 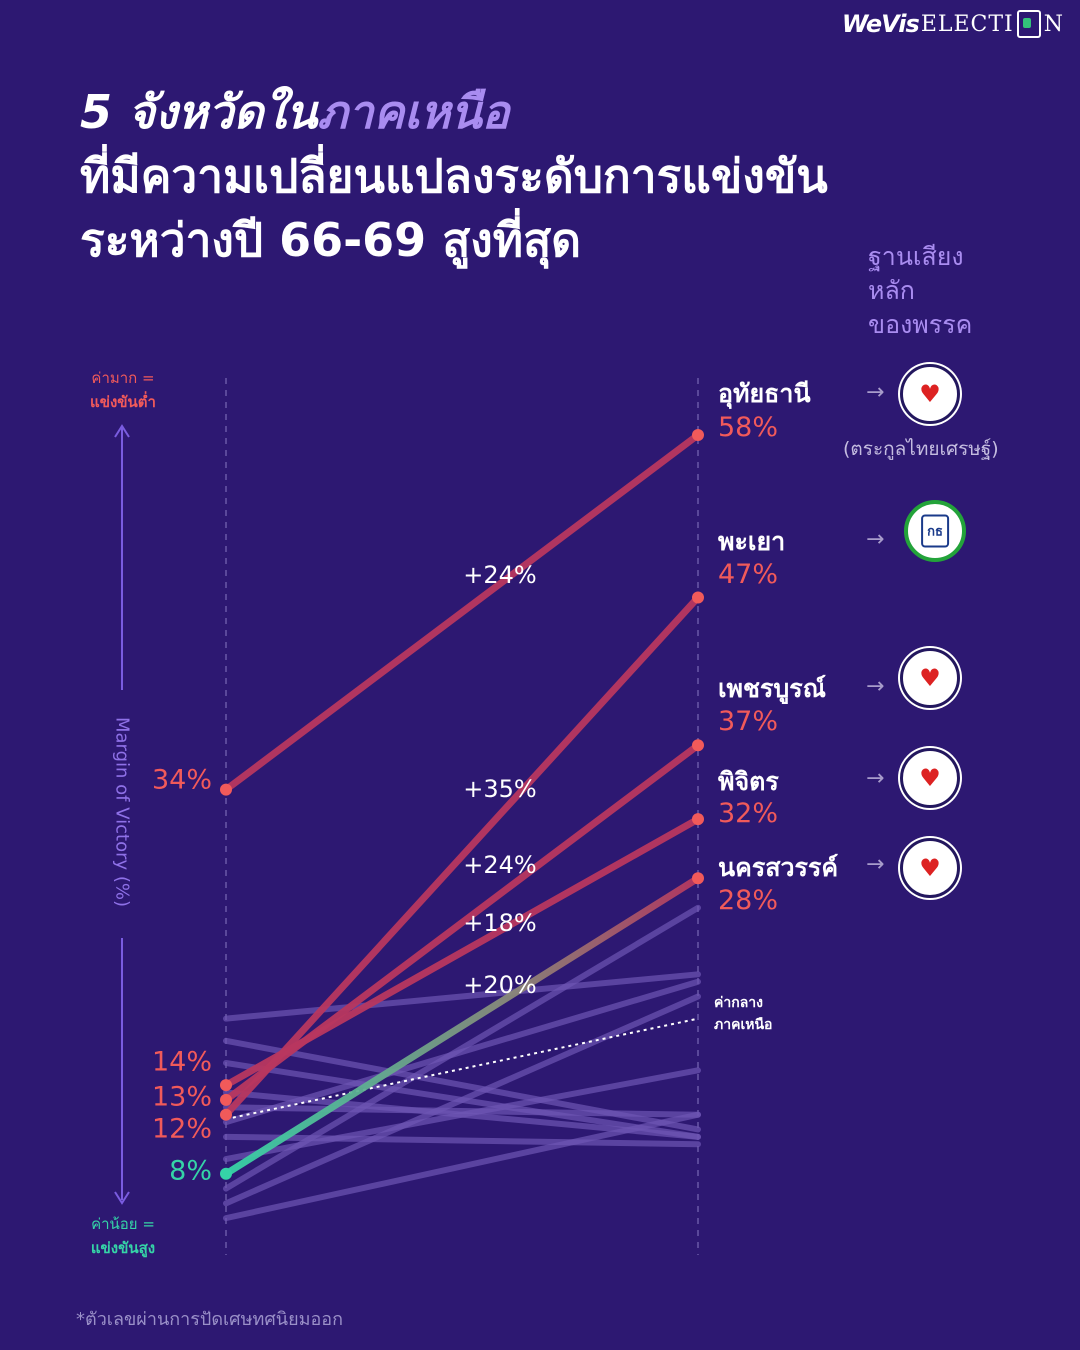 What do you see at coordinates (738, 1003) in the screenshot?
I see `median-label-line1: ค่ากลาง` at bounding box center [738, 1003].